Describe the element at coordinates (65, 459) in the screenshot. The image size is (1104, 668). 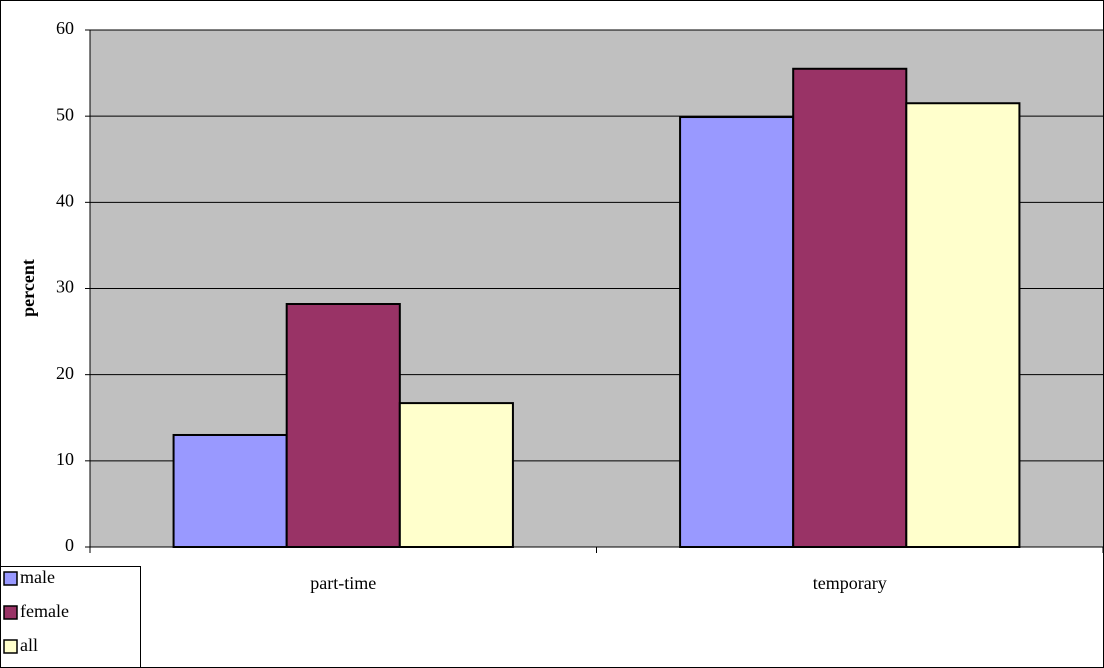
I see `y-tick-label: 10` at that location.